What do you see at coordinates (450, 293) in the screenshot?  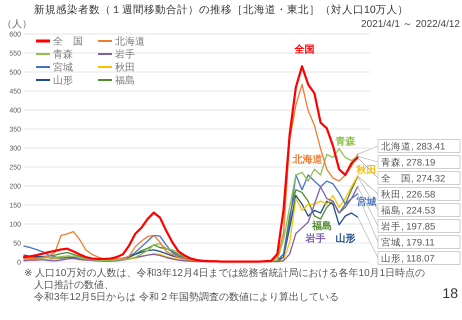 I see `text: 18` at bounding box center [450, 293].